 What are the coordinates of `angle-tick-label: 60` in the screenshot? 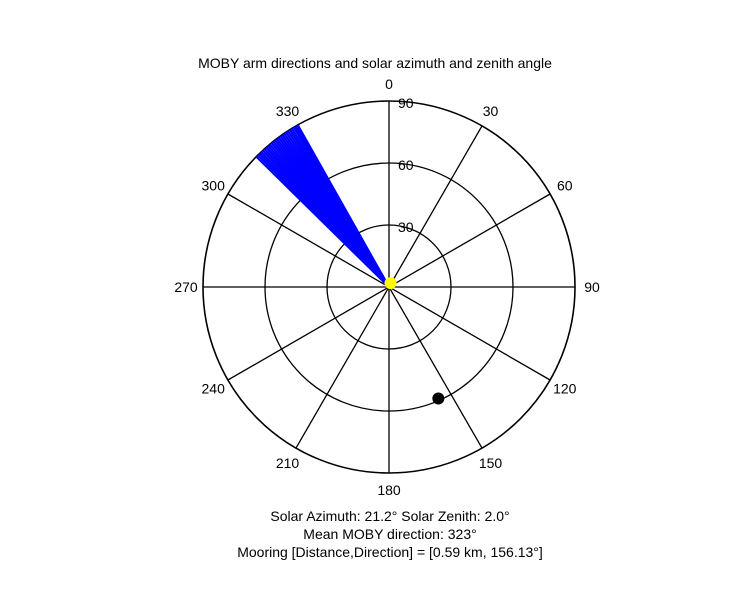 It's located at (565, 186).